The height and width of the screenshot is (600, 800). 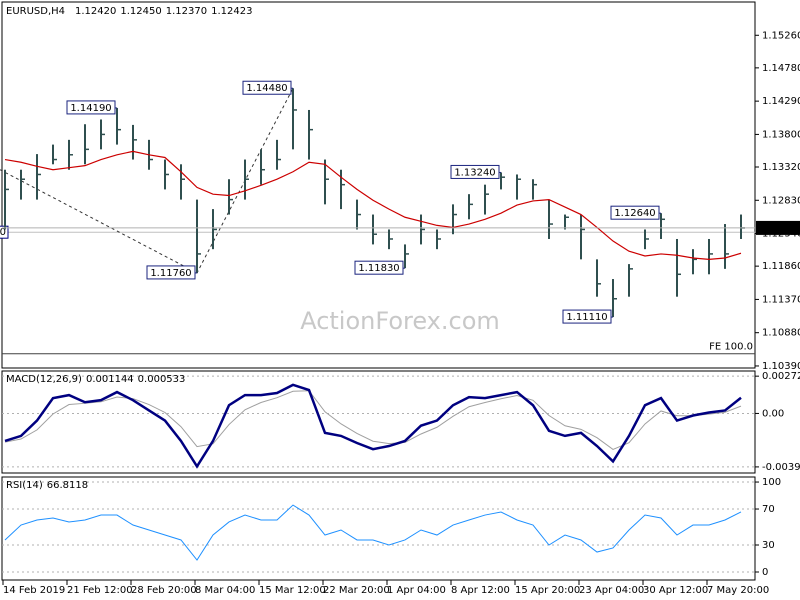 I want to click on price-label: 1.11830, so click(x=378, y=268).